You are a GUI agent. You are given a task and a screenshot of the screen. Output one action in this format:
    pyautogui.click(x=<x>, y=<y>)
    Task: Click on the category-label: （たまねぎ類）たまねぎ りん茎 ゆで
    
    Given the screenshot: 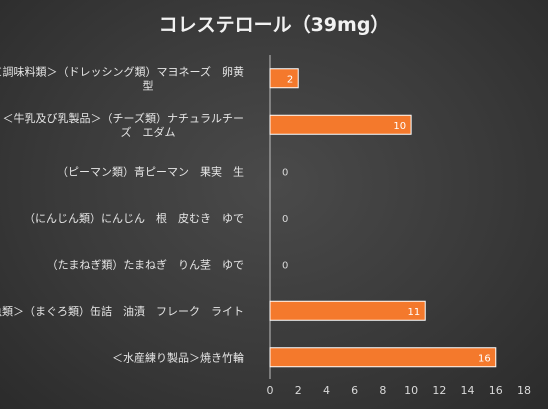 What is the action you would take?
    pyautogui.click(x=145, y=264)
    